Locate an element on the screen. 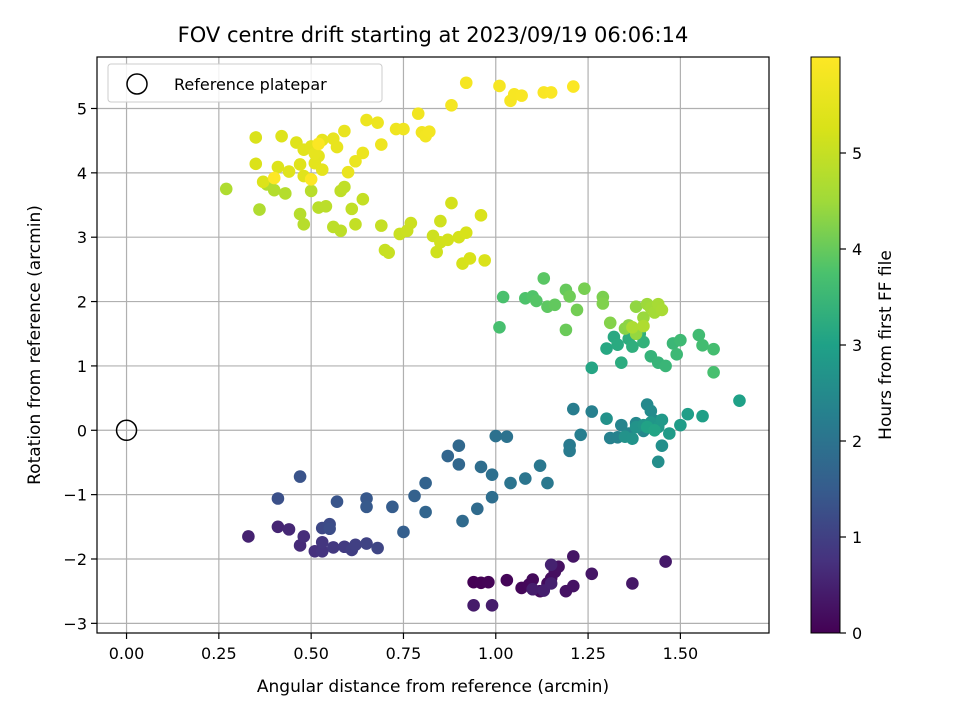 The width and height of the screenshot is (960, 720). y-tick-label: 1 is located at coordinates (82, 366).